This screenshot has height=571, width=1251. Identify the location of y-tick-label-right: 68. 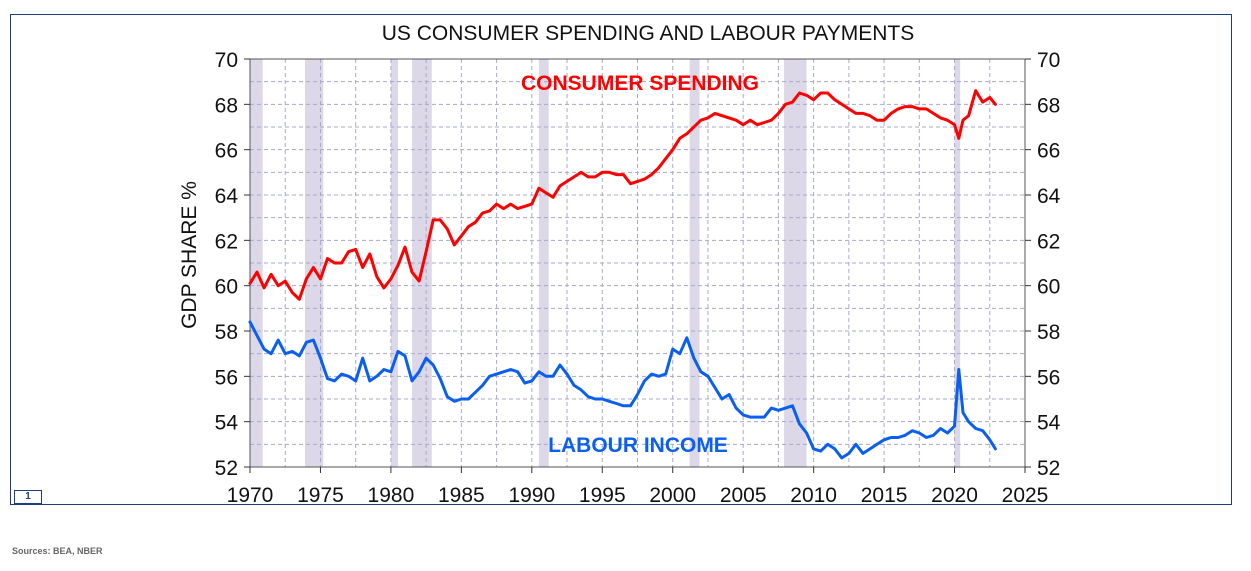
(1048, 105).